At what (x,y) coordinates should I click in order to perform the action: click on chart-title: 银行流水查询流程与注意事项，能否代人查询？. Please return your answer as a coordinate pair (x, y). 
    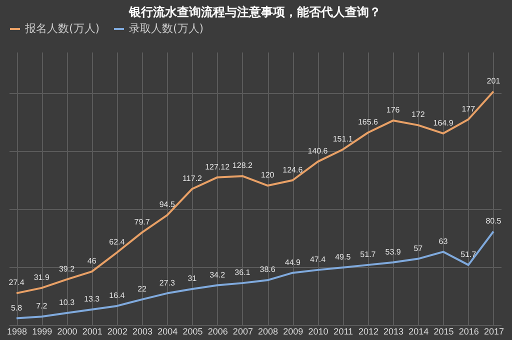
    Looking at the image, I should click on (254, 12).